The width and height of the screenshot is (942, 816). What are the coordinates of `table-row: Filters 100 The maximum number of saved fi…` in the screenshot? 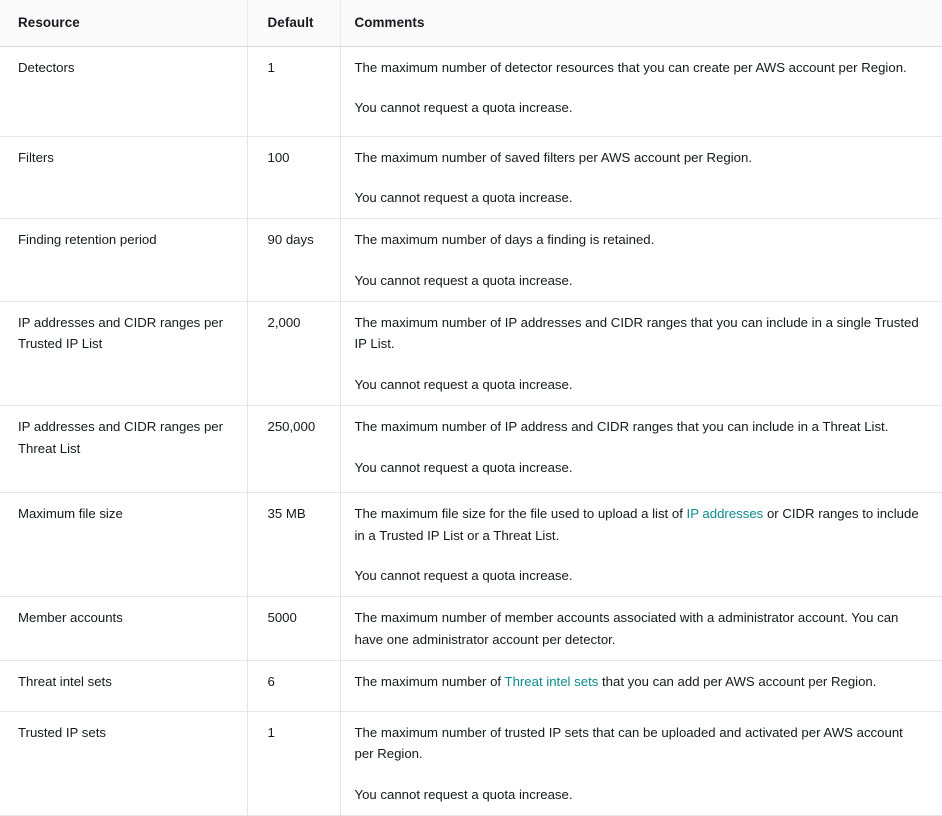 It's located at (471, 178).